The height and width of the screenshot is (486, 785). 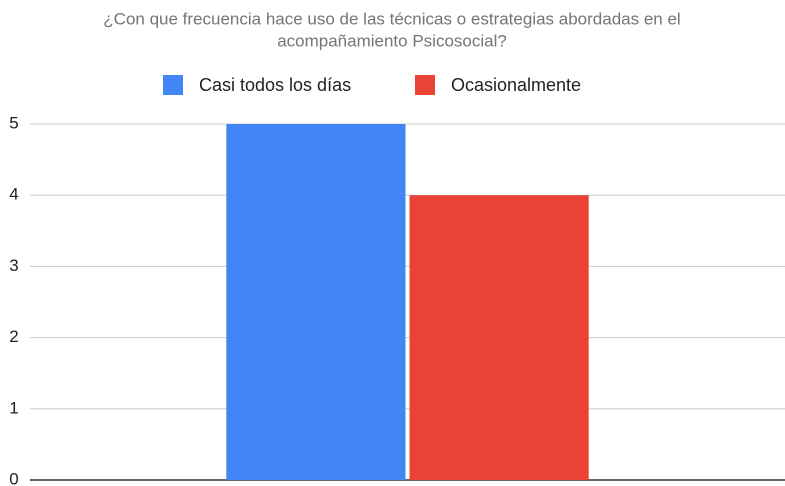 I want to click on legend-label: Ocasionalmente, so click(x=516, y=85).